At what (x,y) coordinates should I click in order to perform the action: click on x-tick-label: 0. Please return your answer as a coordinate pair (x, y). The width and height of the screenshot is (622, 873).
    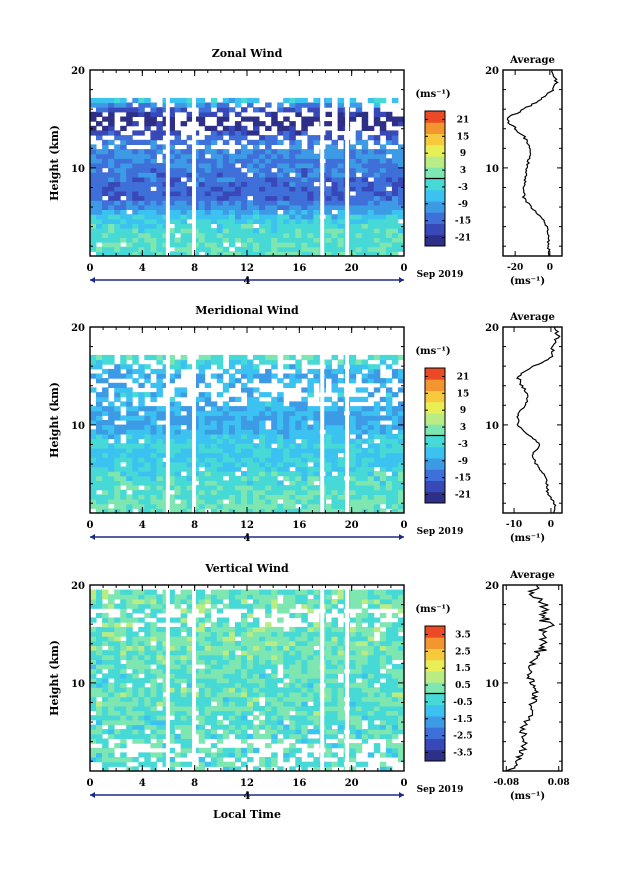
    Looking at the image, I should click on (90, 525).